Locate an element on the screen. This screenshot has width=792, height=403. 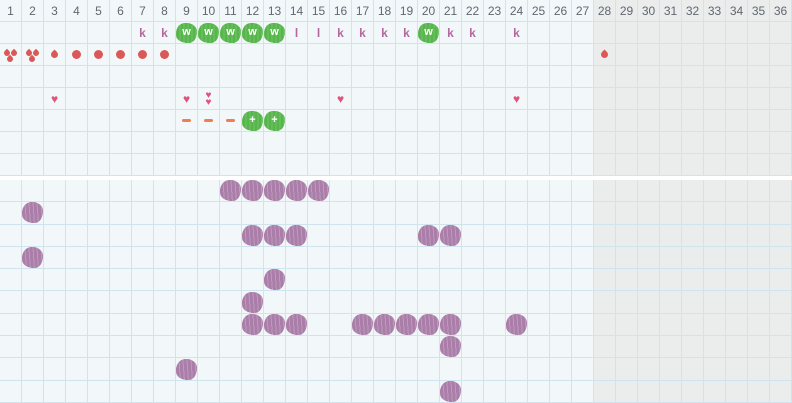
day-cell-mucus-letters-8: k is located at coordinates (165, 32).